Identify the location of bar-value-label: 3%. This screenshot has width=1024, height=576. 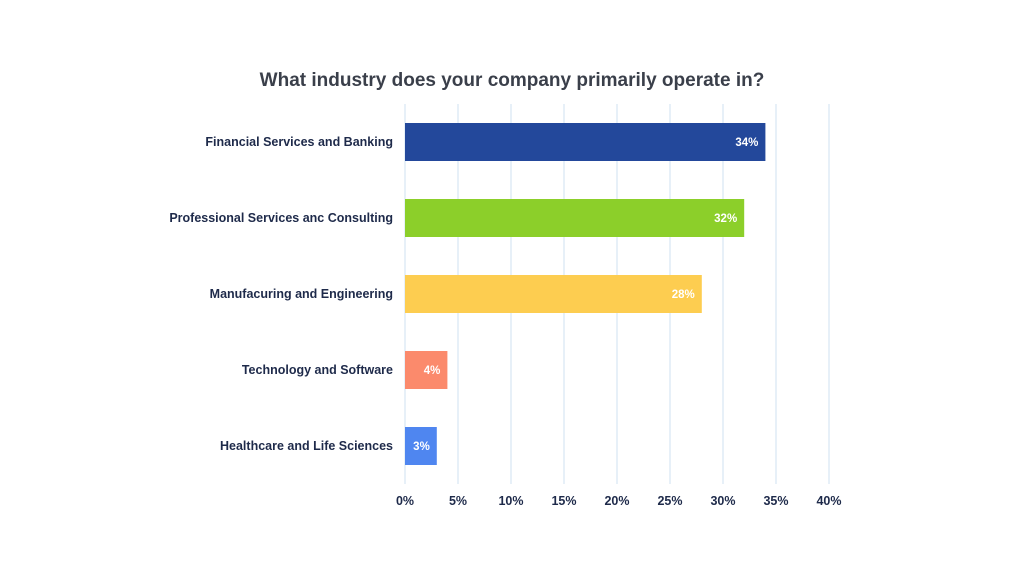
(421, 447).